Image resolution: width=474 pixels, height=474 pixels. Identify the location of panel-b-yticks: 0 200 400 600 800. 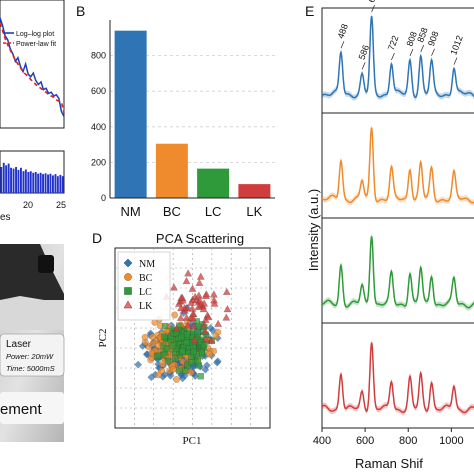
(98, 127).